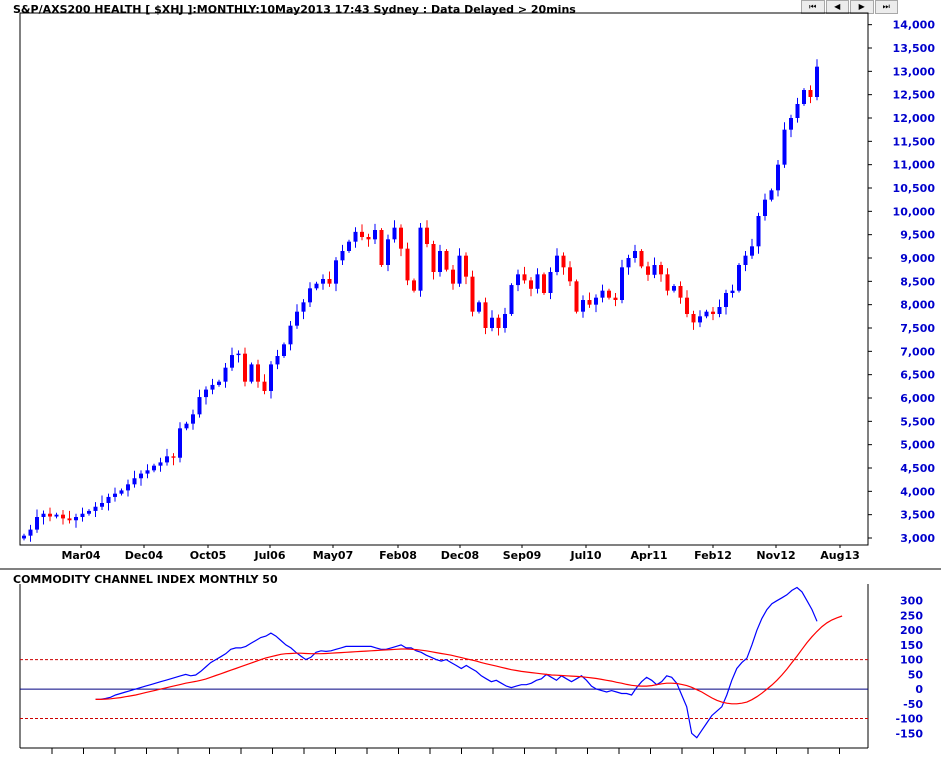  I want to click on date-tick-label: Dec04, so click(144, 555).